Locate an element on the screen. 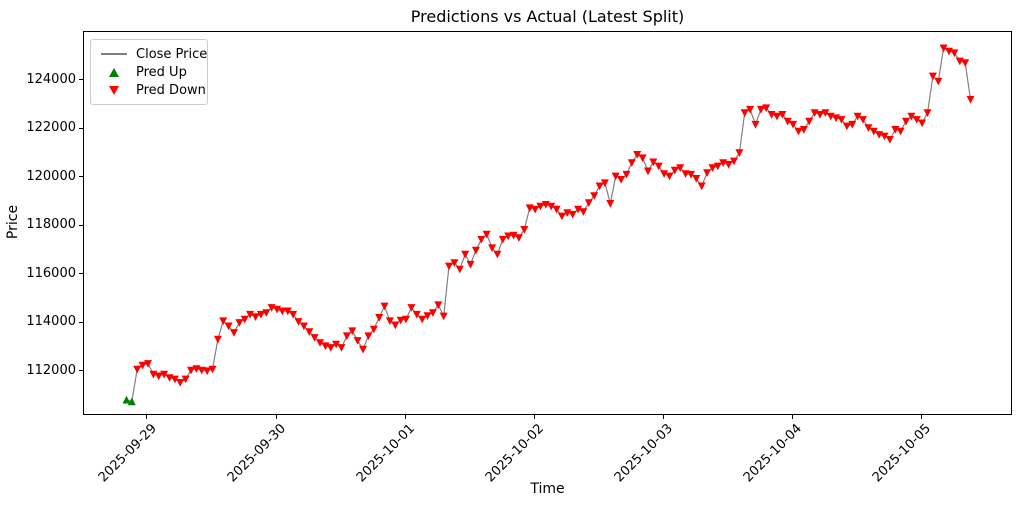  legend-label-pred-up: Pred Up is located at coordinates (161, 72).